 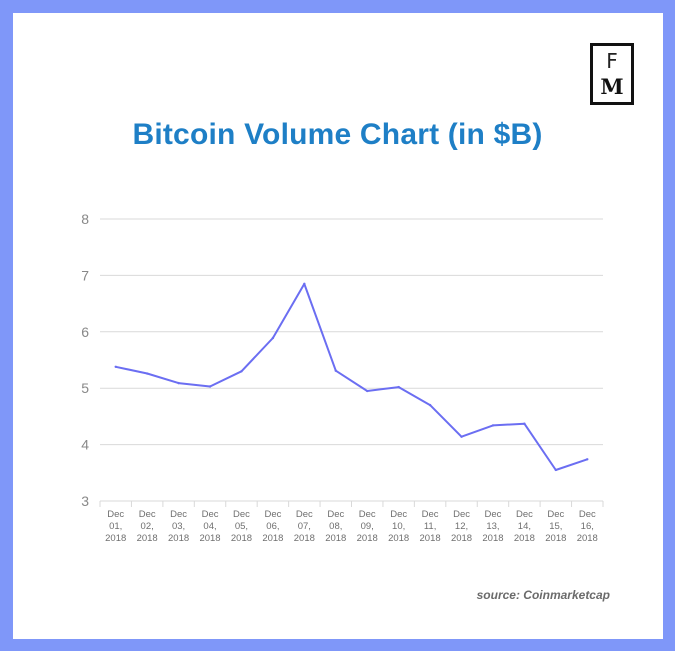 What do you see at coordinates (241, 526) in the screenshot?
I see `x-tick-label: Dec 05, 2018` at bounding box center [241, 526].